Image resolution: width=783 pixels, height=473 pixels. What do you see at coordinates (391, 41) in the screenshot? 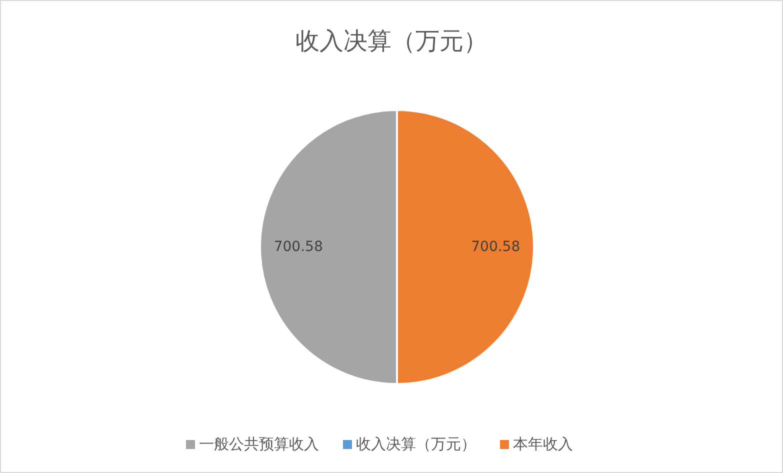
I see `chart-title: 收入决算（万元）` at bounding box center [391, 41].